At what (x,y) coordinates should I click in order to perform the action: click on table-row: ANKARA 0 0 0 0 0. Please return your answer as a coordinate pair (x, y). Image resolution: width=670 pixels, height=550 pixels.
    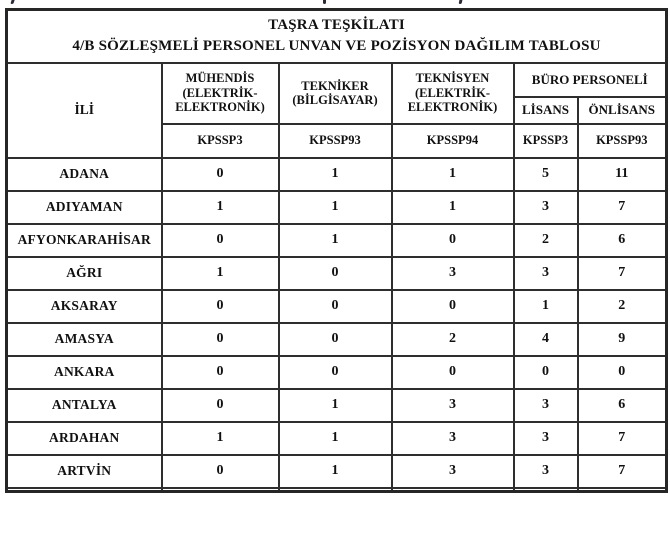
    Looking at the image, I should click on (336, 372).